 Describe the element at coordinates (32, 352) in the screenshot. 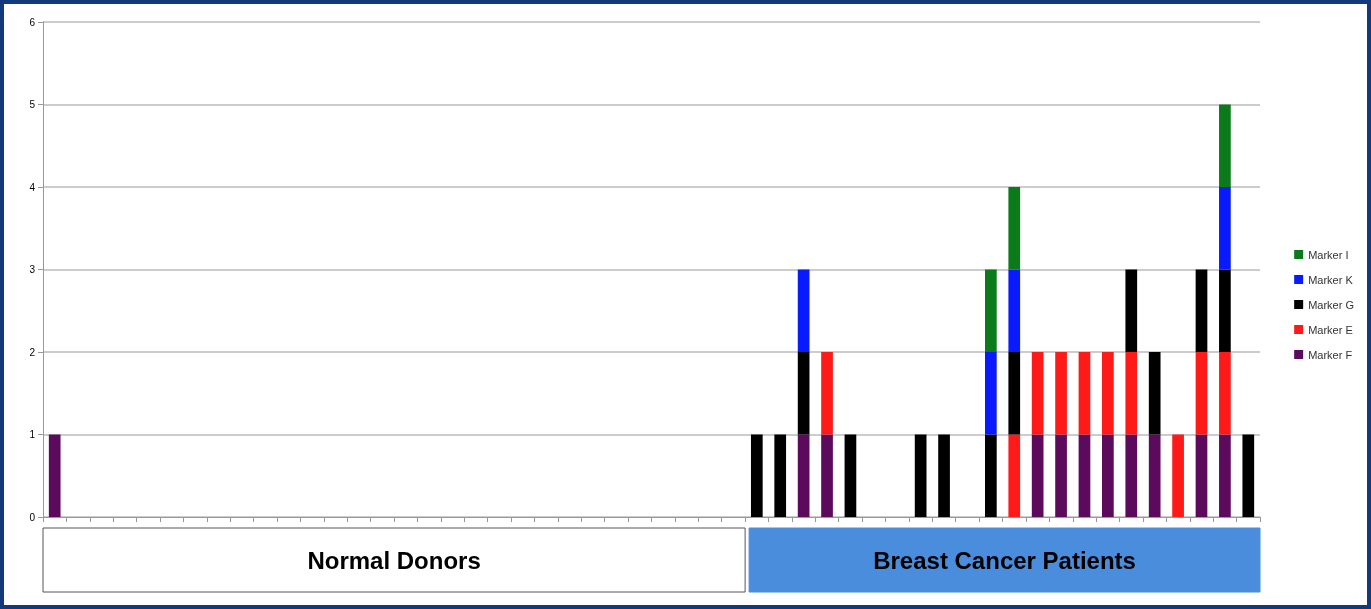

I see `y-tick-label: 2` at that location.